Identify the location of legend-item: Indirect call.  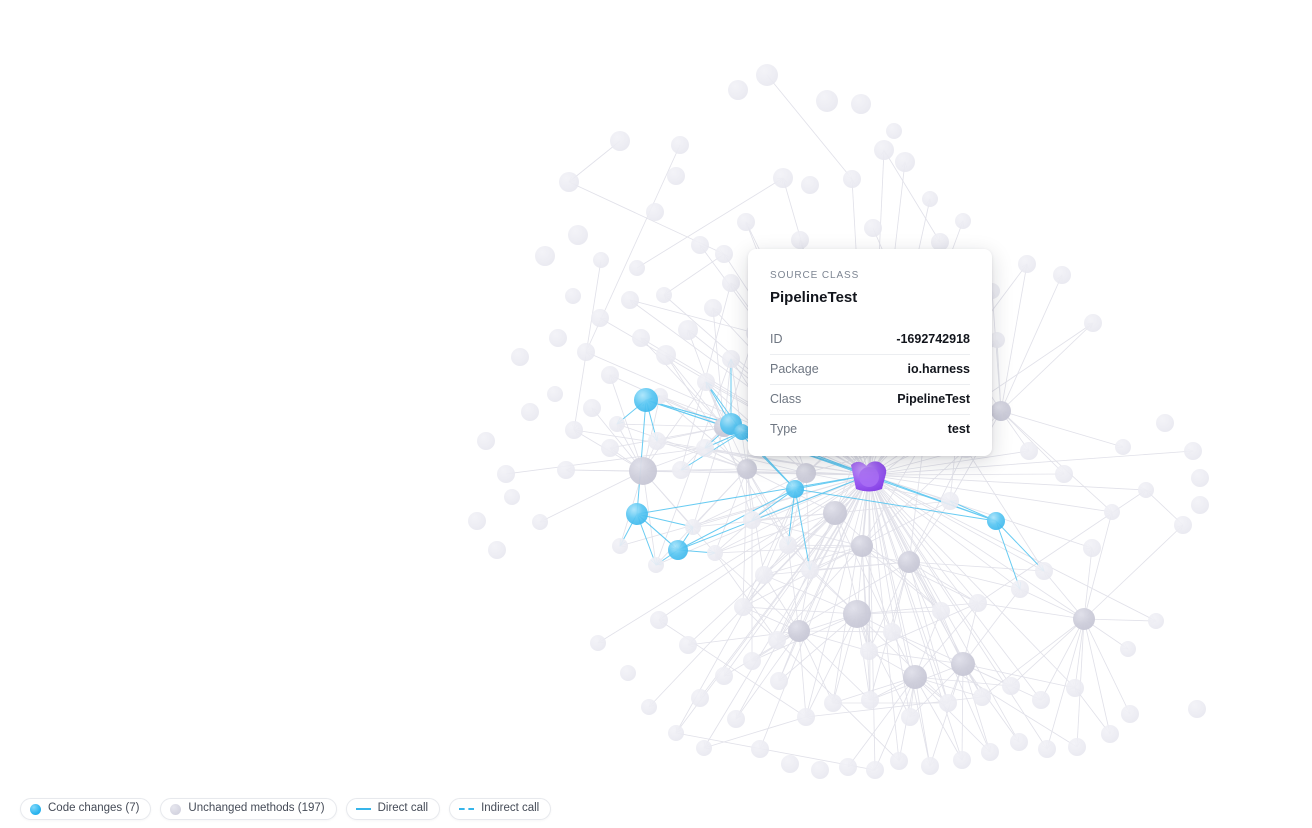
(500, 809).